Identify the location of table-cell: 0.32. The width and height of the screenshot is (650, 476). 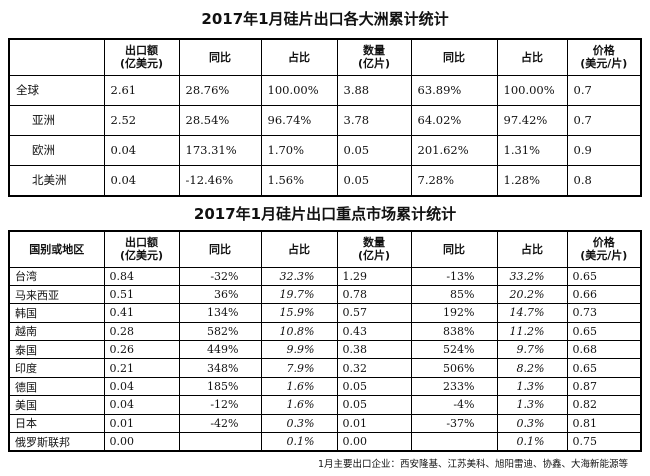
(374, 368).